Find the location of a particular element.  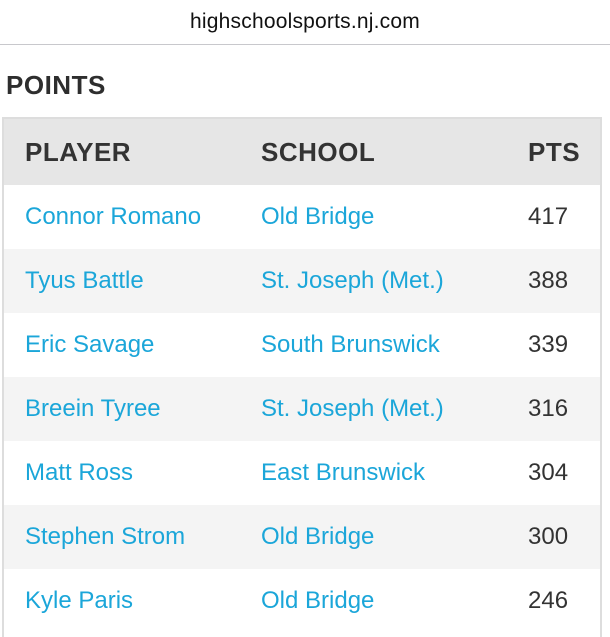

url-text: highschoolsports.nj.com is located at coordinates (305, 21).